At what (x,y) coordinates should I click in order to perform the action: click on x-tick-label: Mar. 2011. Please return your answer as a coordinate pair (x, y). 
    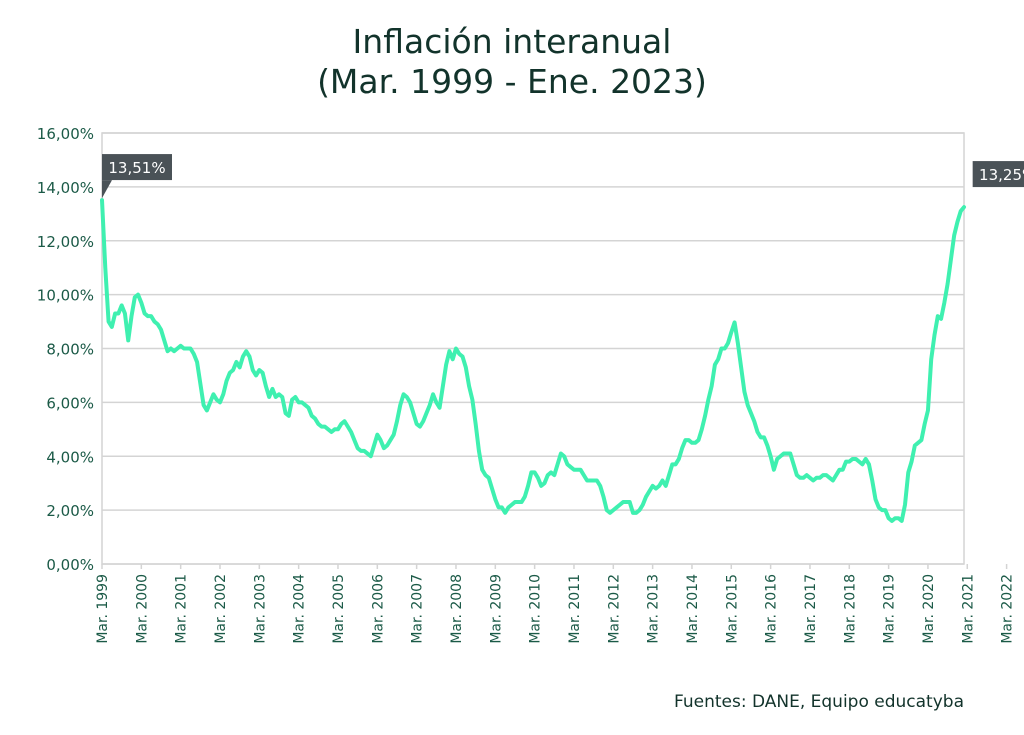
    Looking at the image, I should click on (575, 609).